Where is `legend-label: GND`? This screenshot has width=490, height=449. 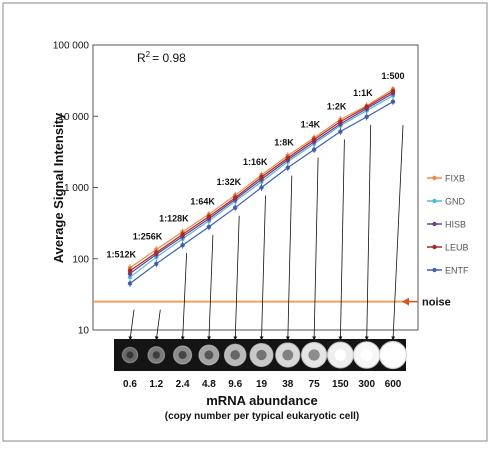 legend-label: GND is located at coordinates (455, 202).